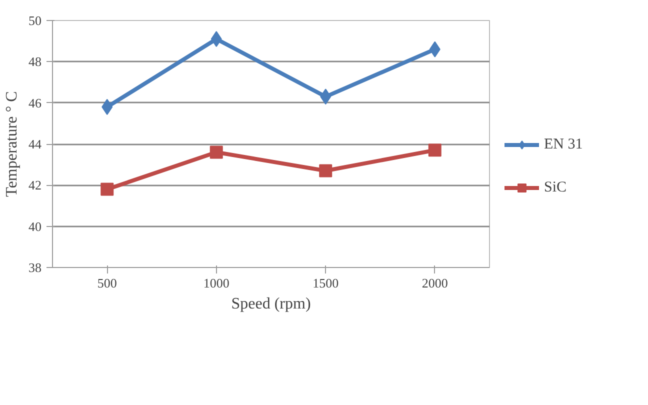 This screenshot has height=405, width=648. I want to click on legend-label: SiC, so click(555, 187).